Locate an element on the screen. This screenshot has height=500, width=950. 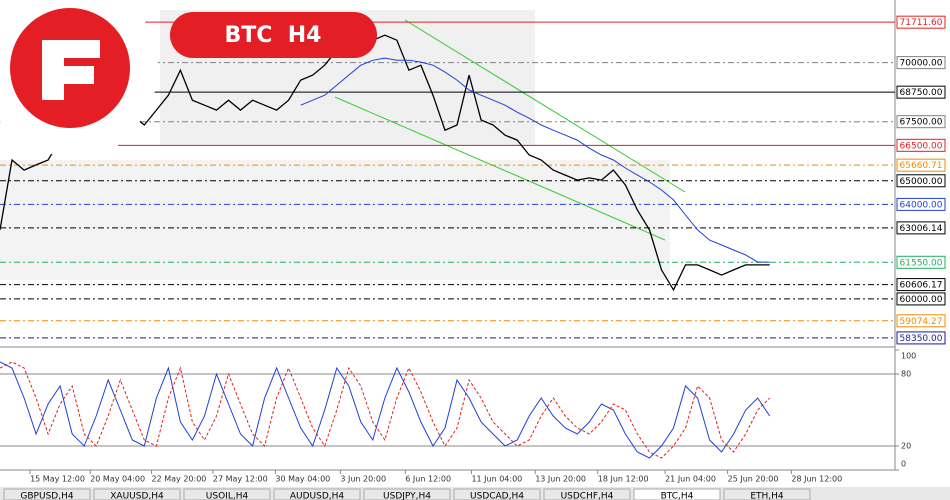
level-label: 59074.27 is located at coordinates (921, 322).